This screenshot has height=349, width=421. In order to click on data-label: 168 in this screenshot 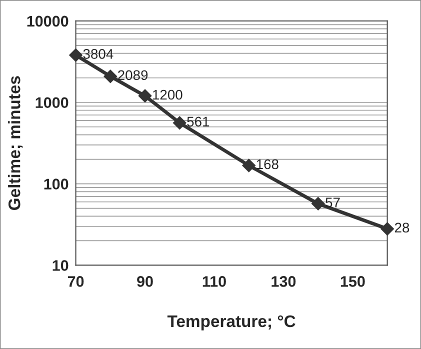, I will do `click(267, 164)`.